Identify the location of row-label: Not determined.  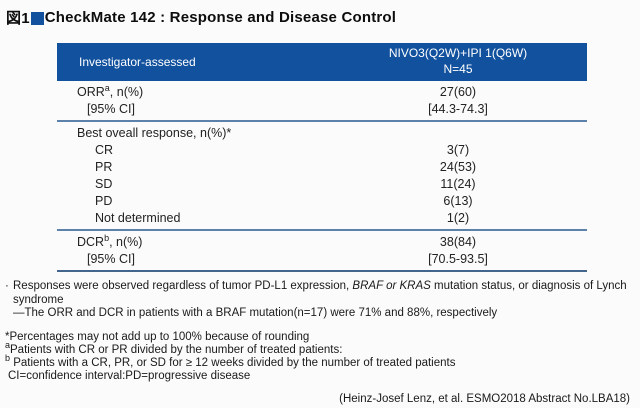
(193, 218).